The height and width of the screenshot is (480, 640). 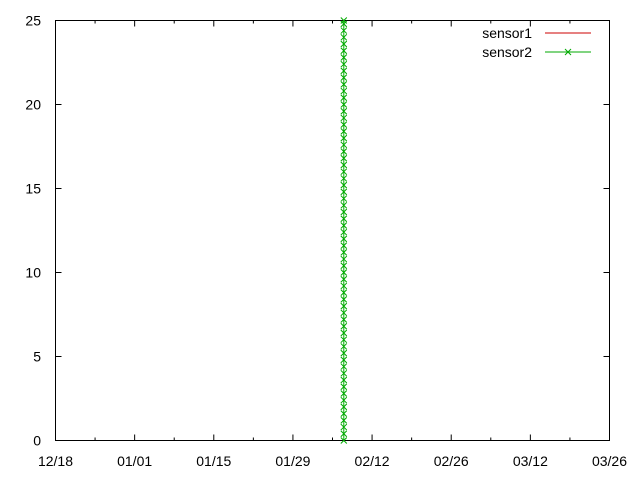 I want to click on legend: sensor1 sensor2, so click(x=536, y=42).